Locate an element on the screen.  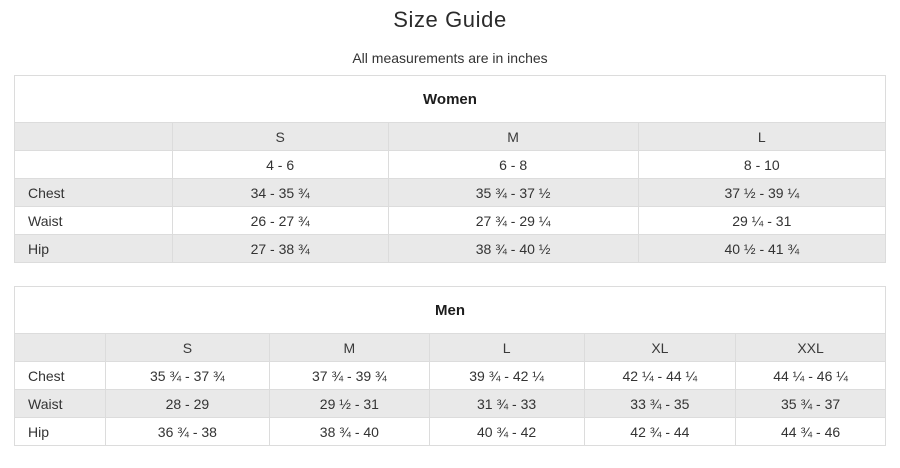
size-column-header: XXL is located at coordinates (810, 347).